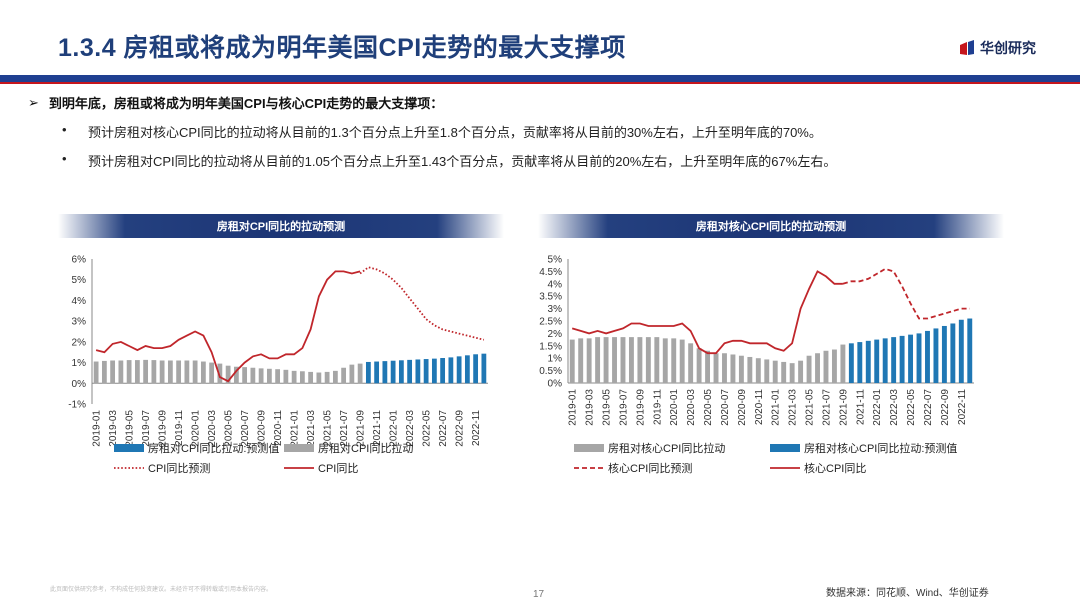 The image size is (1080, 608). I want to click on x-tick-label: 2020-05, so click(708, 407).